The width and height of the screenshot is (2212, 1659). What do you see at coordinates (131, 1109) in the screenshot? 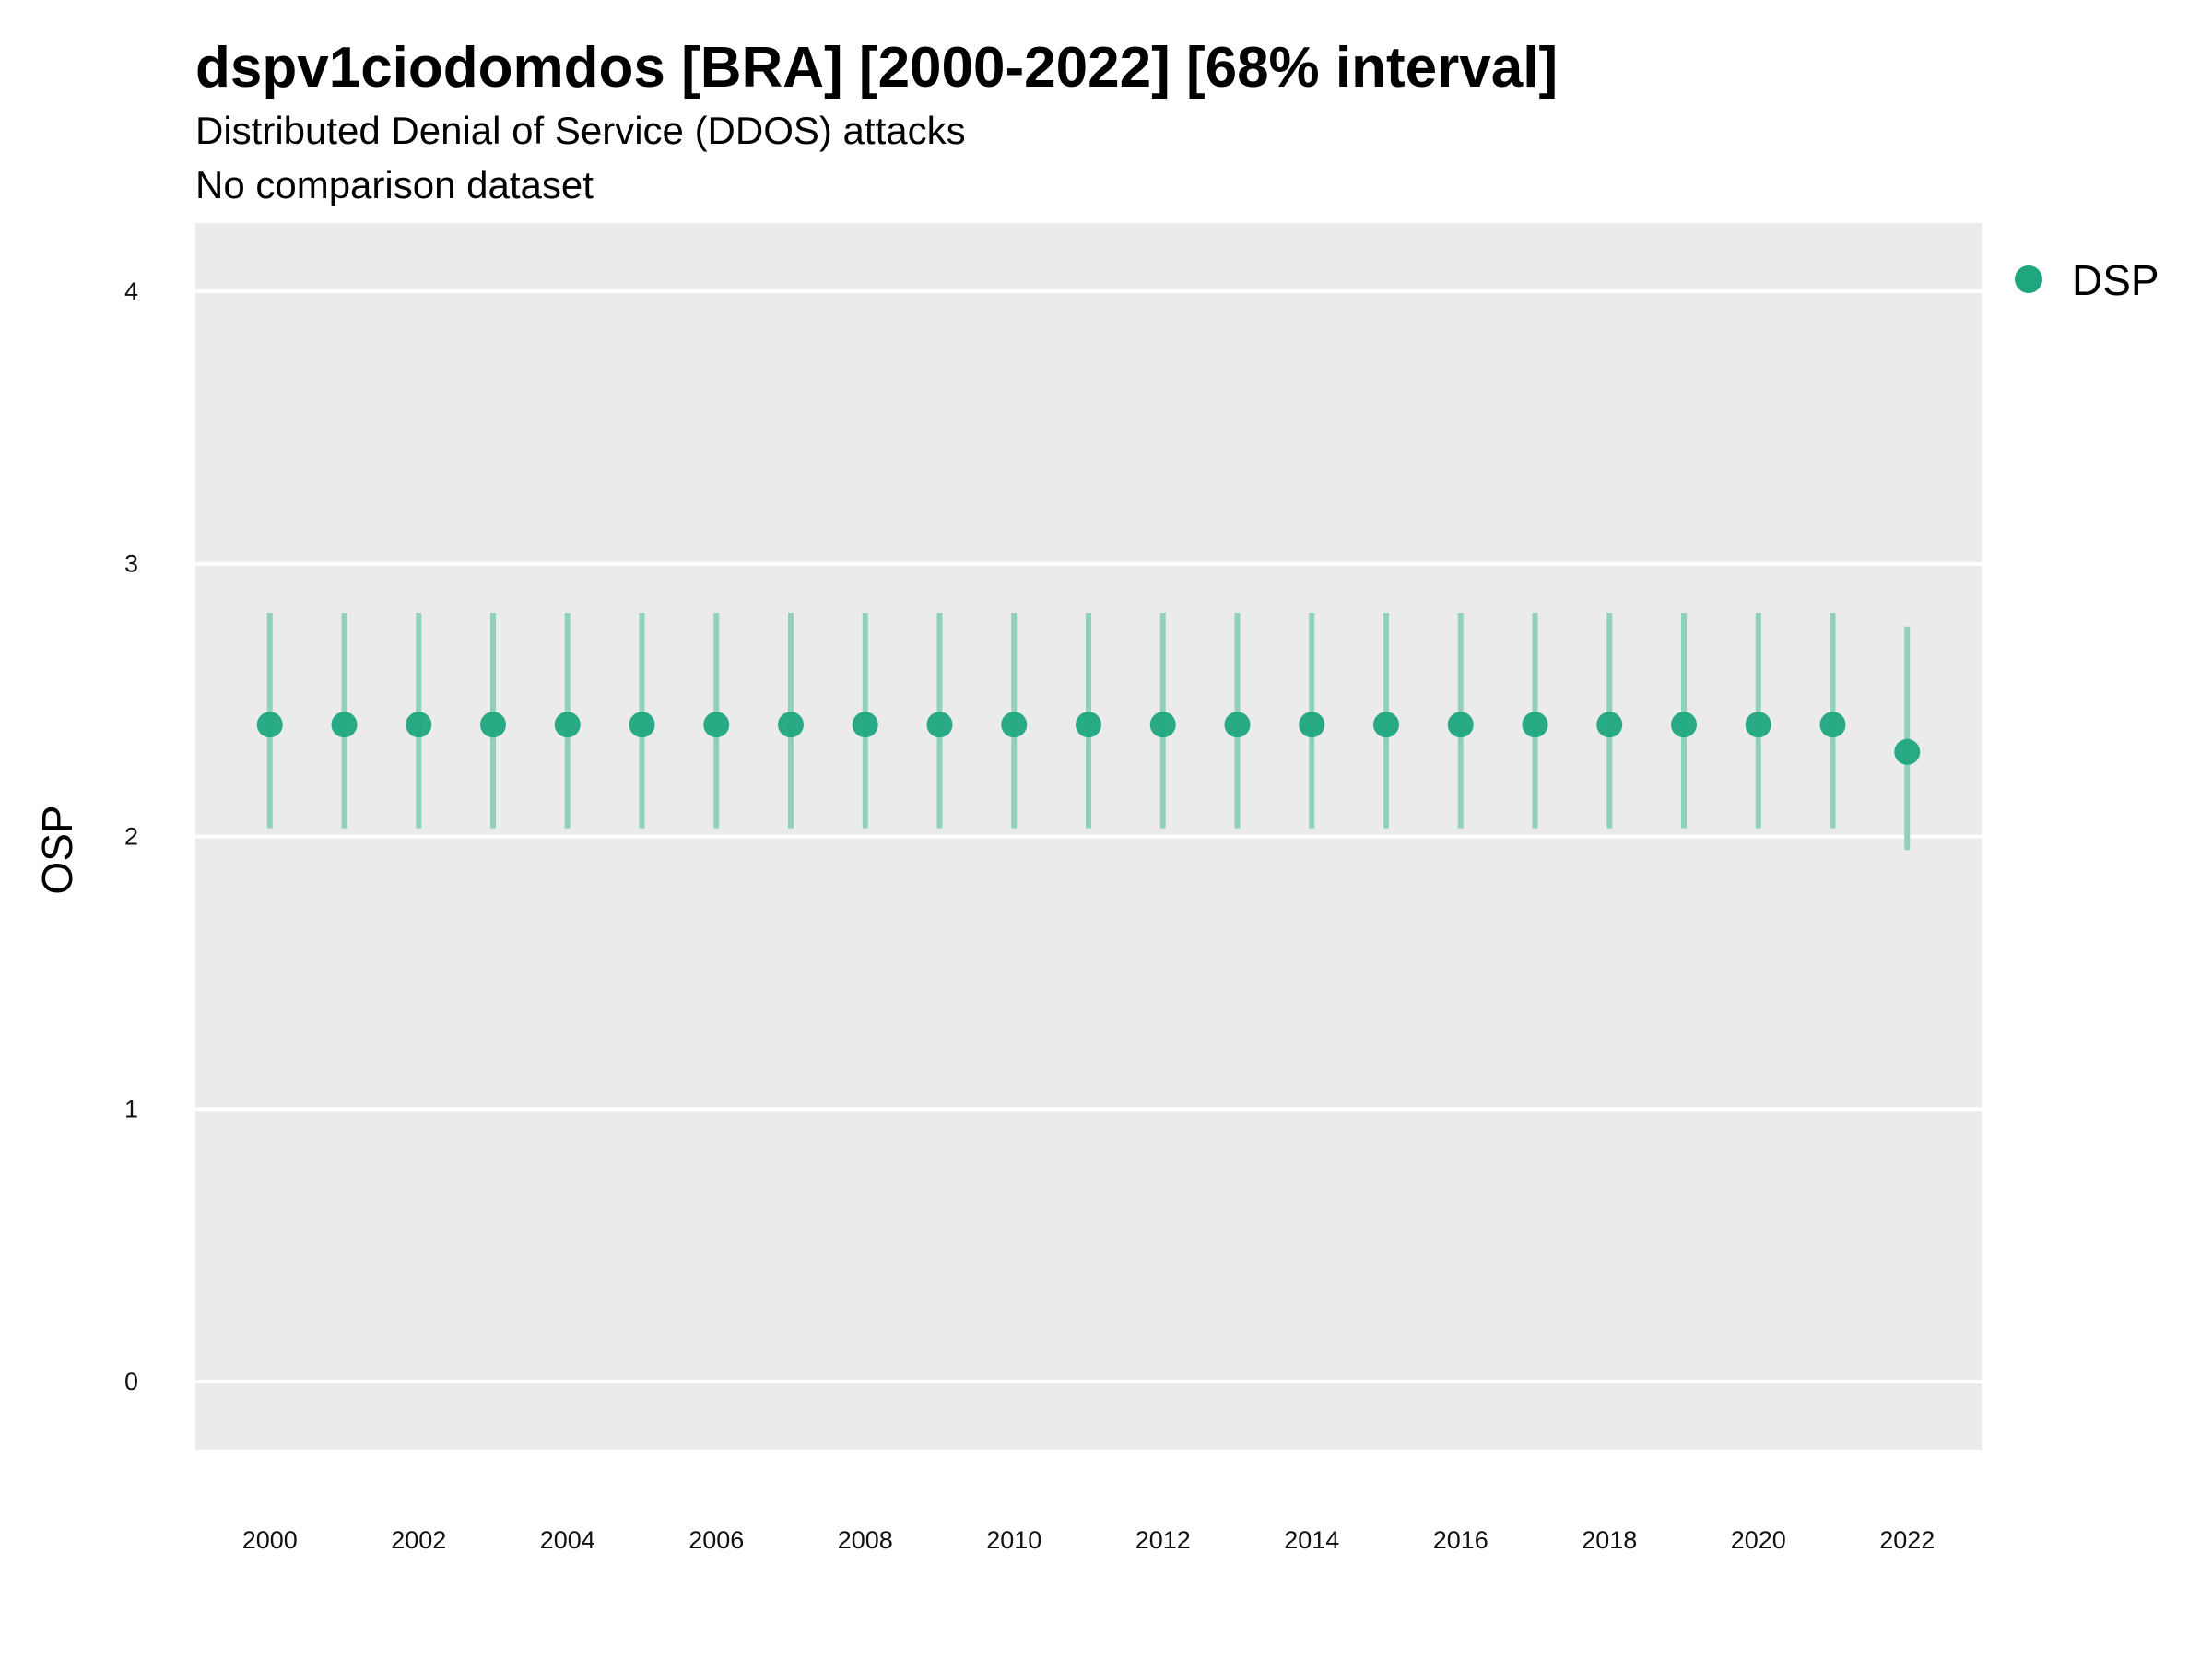
I see `y-tick-label: 1` at bounding box center [131, 1109].